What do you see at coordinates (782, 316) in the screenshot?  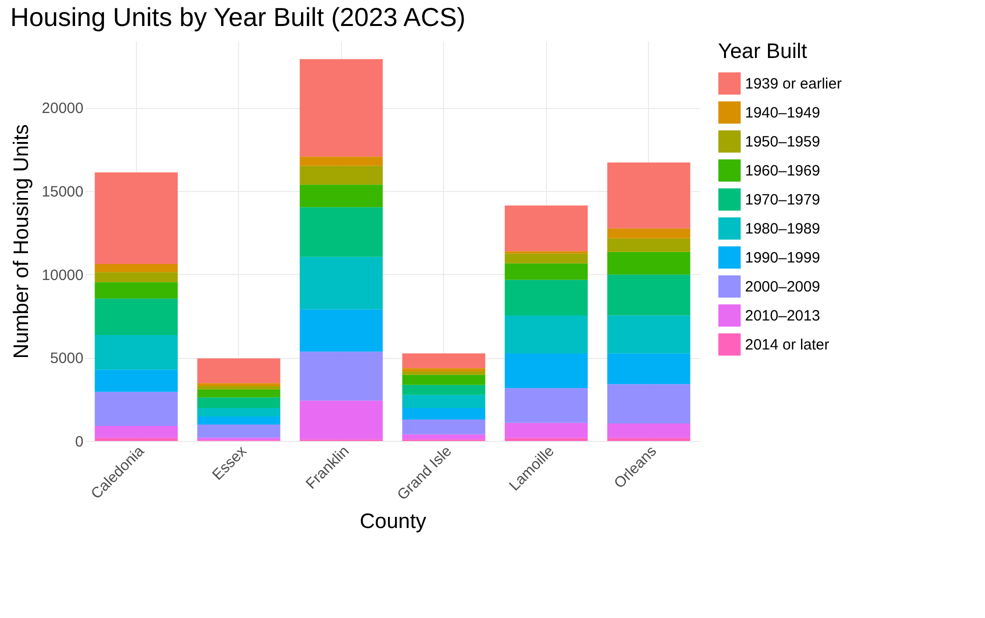 I see `legend-label: 2010–2013` at bounding box center [782, 316].